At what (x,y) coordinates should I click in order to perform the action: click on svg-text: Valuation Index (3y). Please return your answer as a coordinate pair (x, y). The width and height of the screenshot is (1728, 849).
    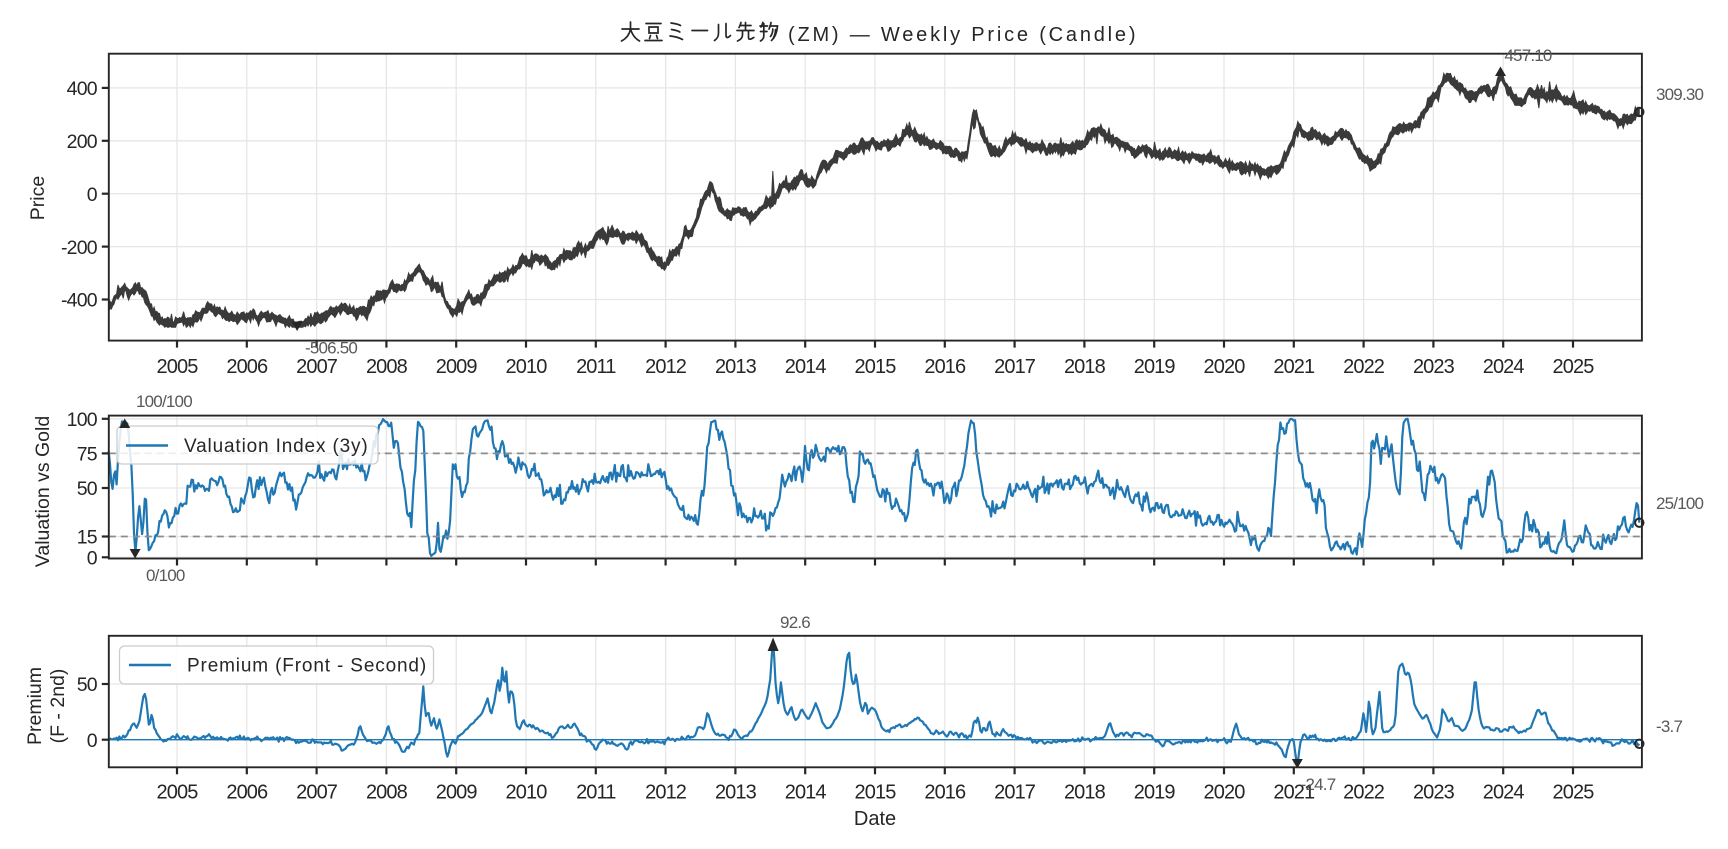
    Looking at the image, I should click on (276, 446).